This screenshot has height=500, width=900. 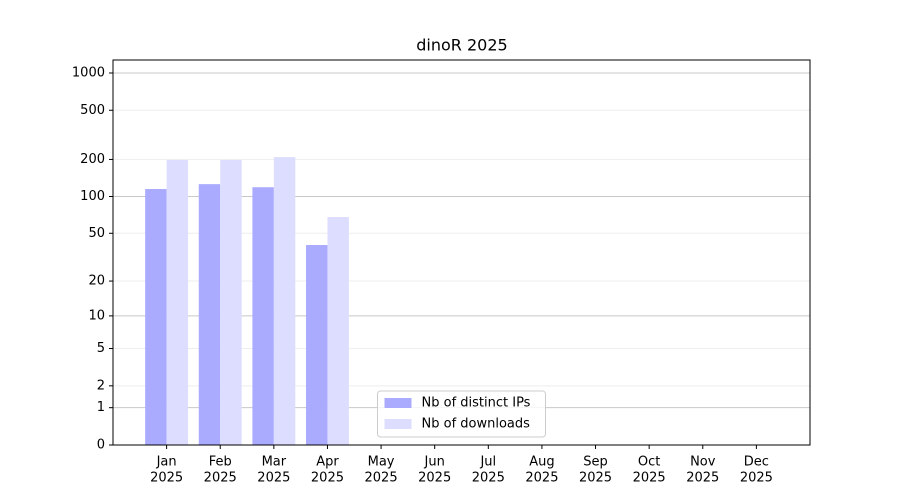 I want to click on x-tick-label: Mar, so click(x=274, y=462).